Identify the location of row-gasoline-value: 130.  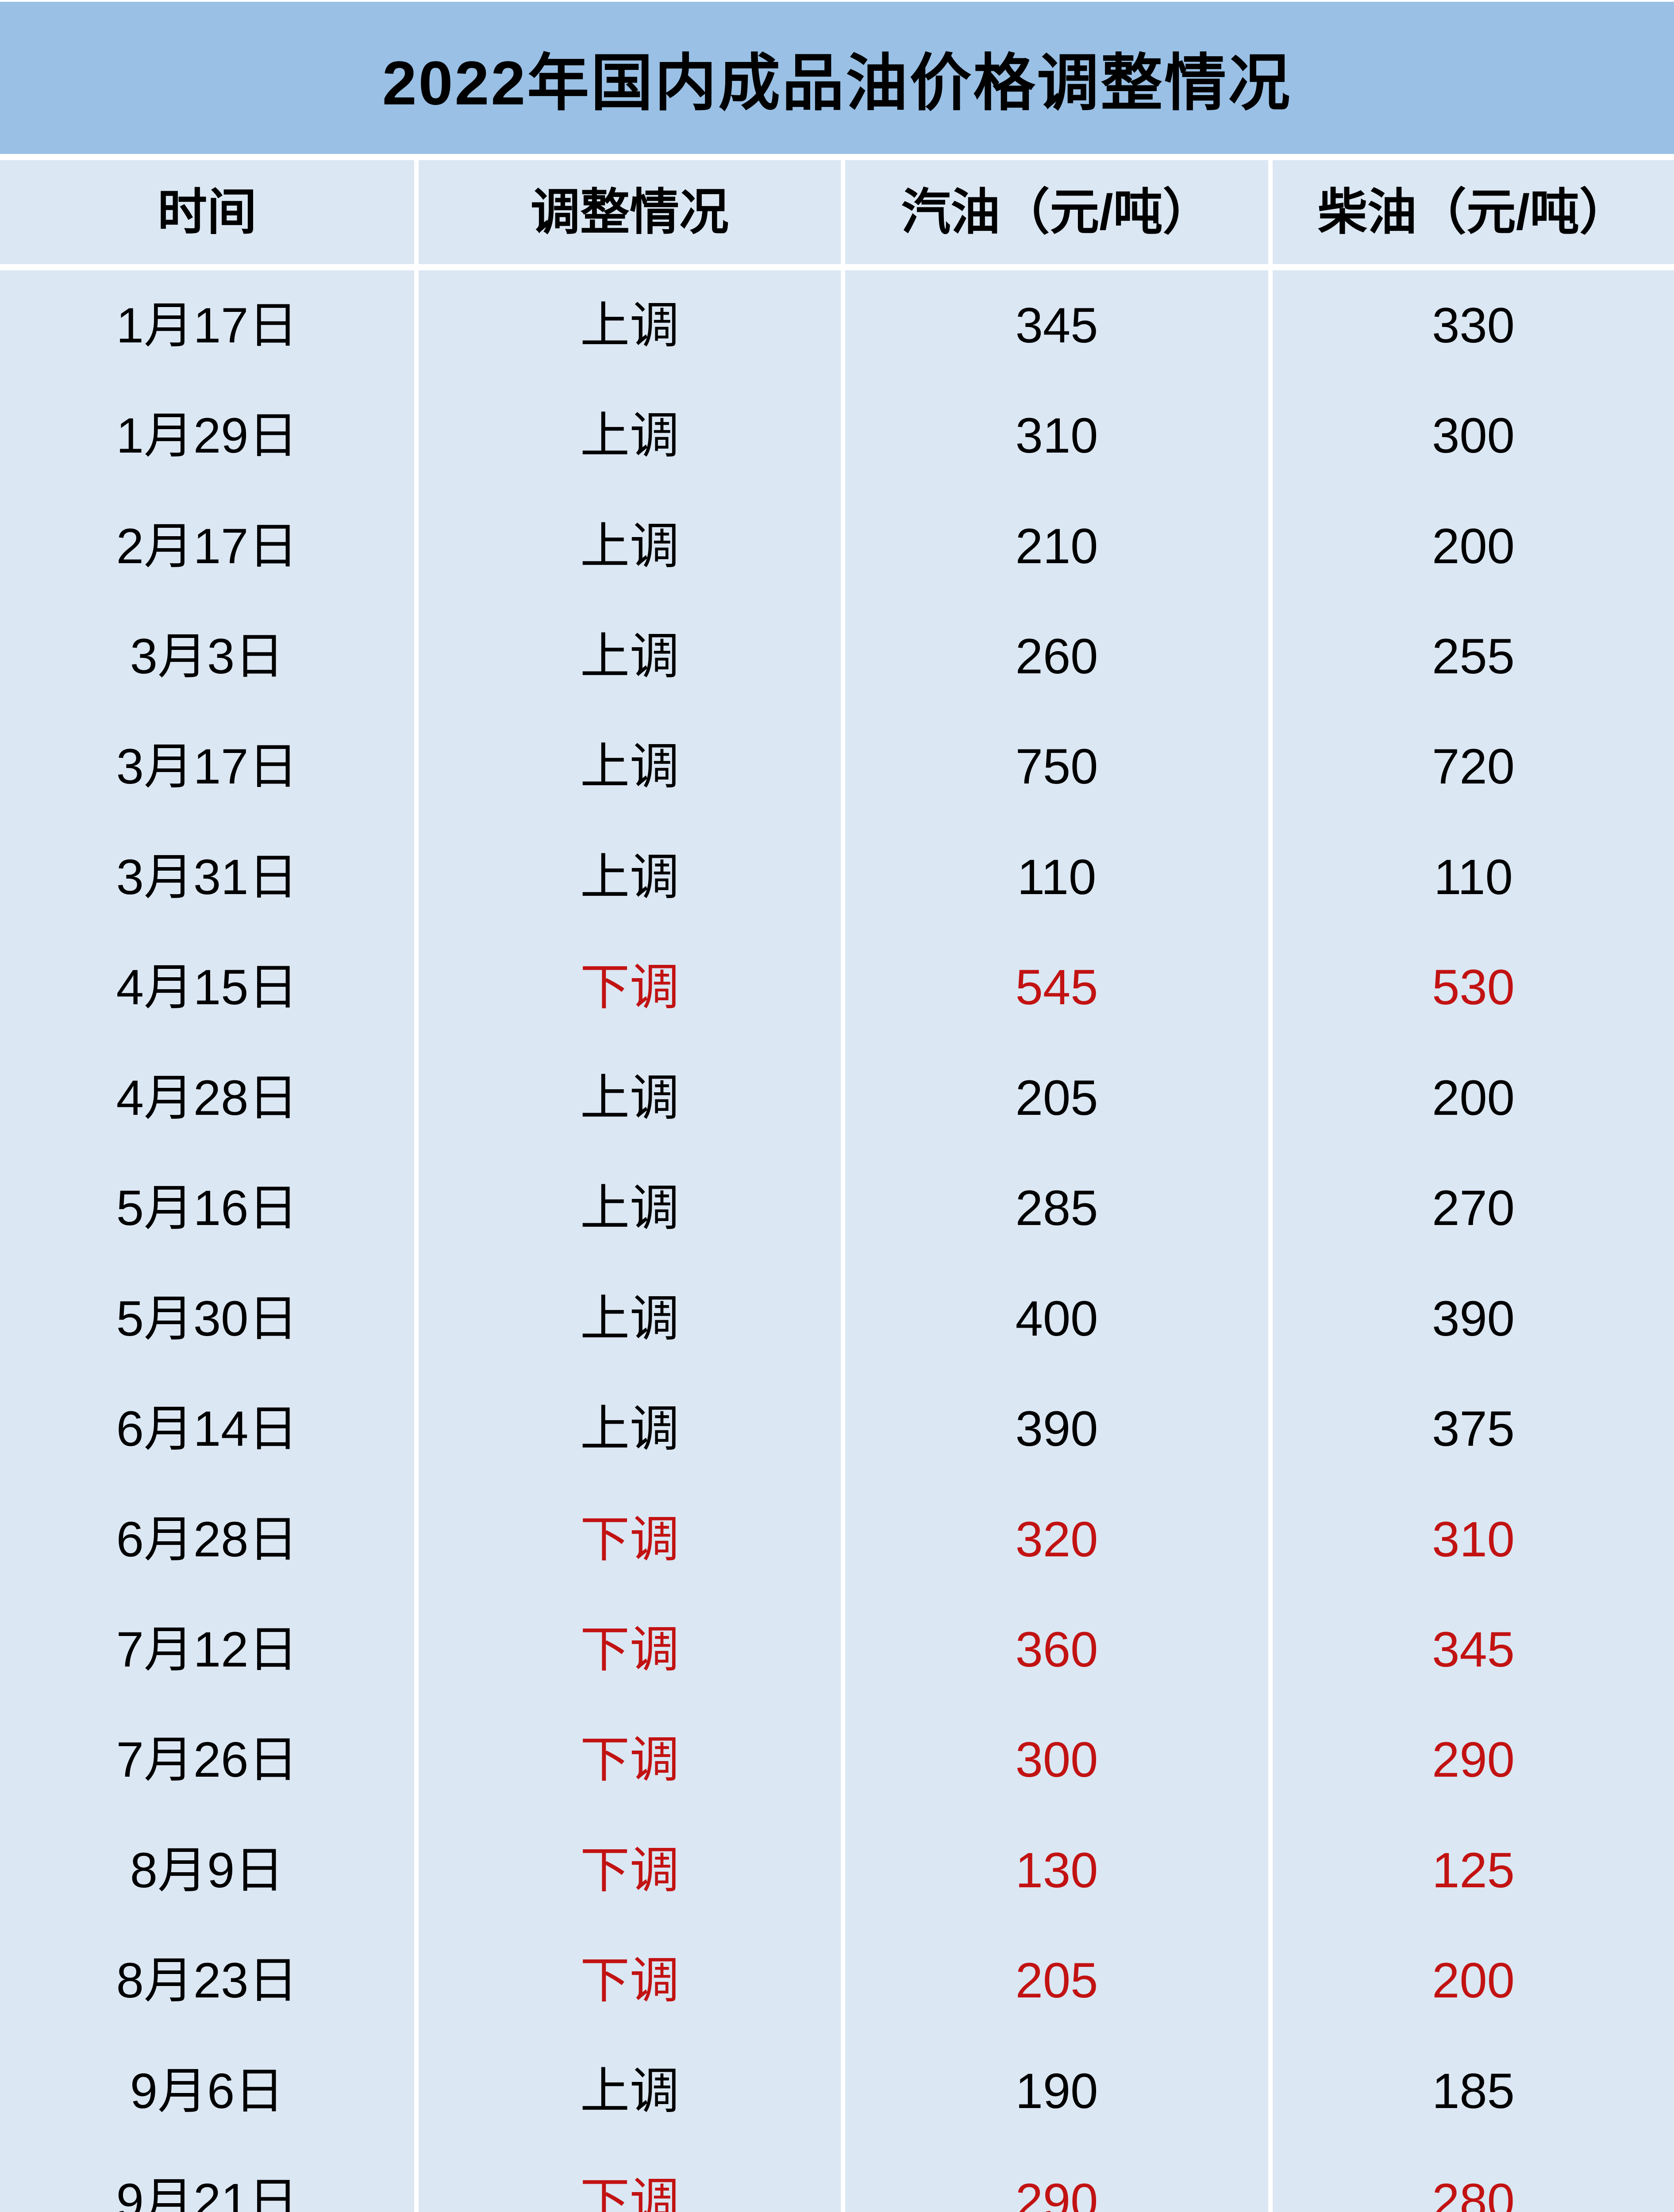
(1056, 1871).